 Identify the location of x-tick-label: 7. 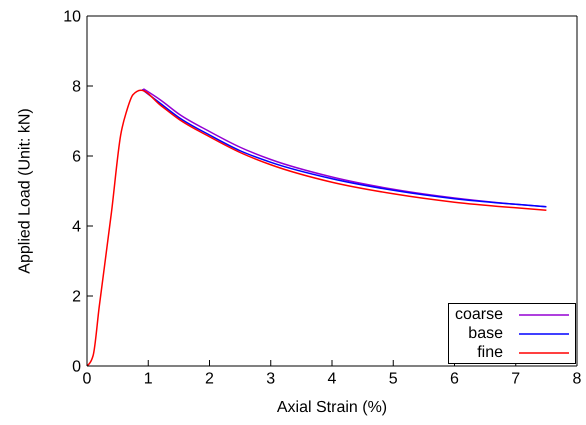
(515, 379).